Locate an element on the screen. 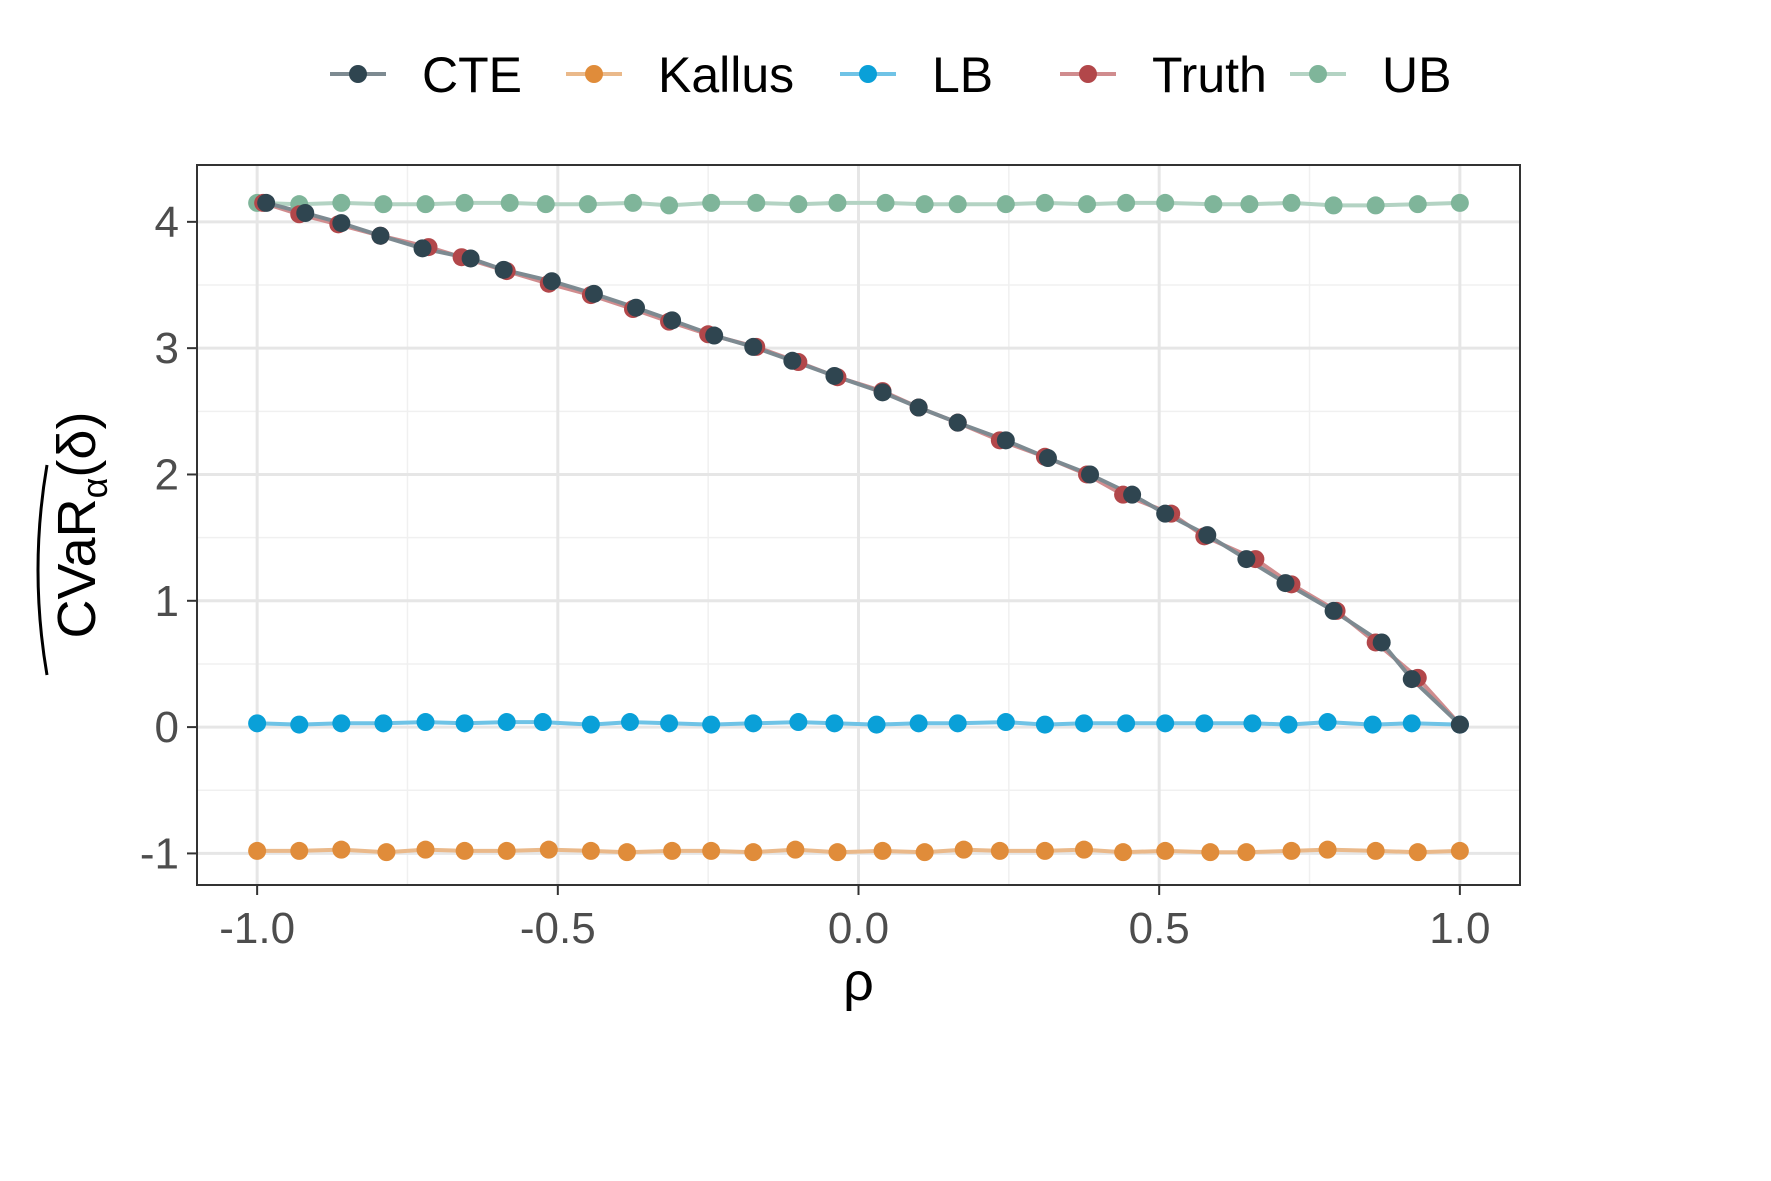 The image size is (1771, 1181). y-tick-label: 2 is located at coordinates (167, 474).